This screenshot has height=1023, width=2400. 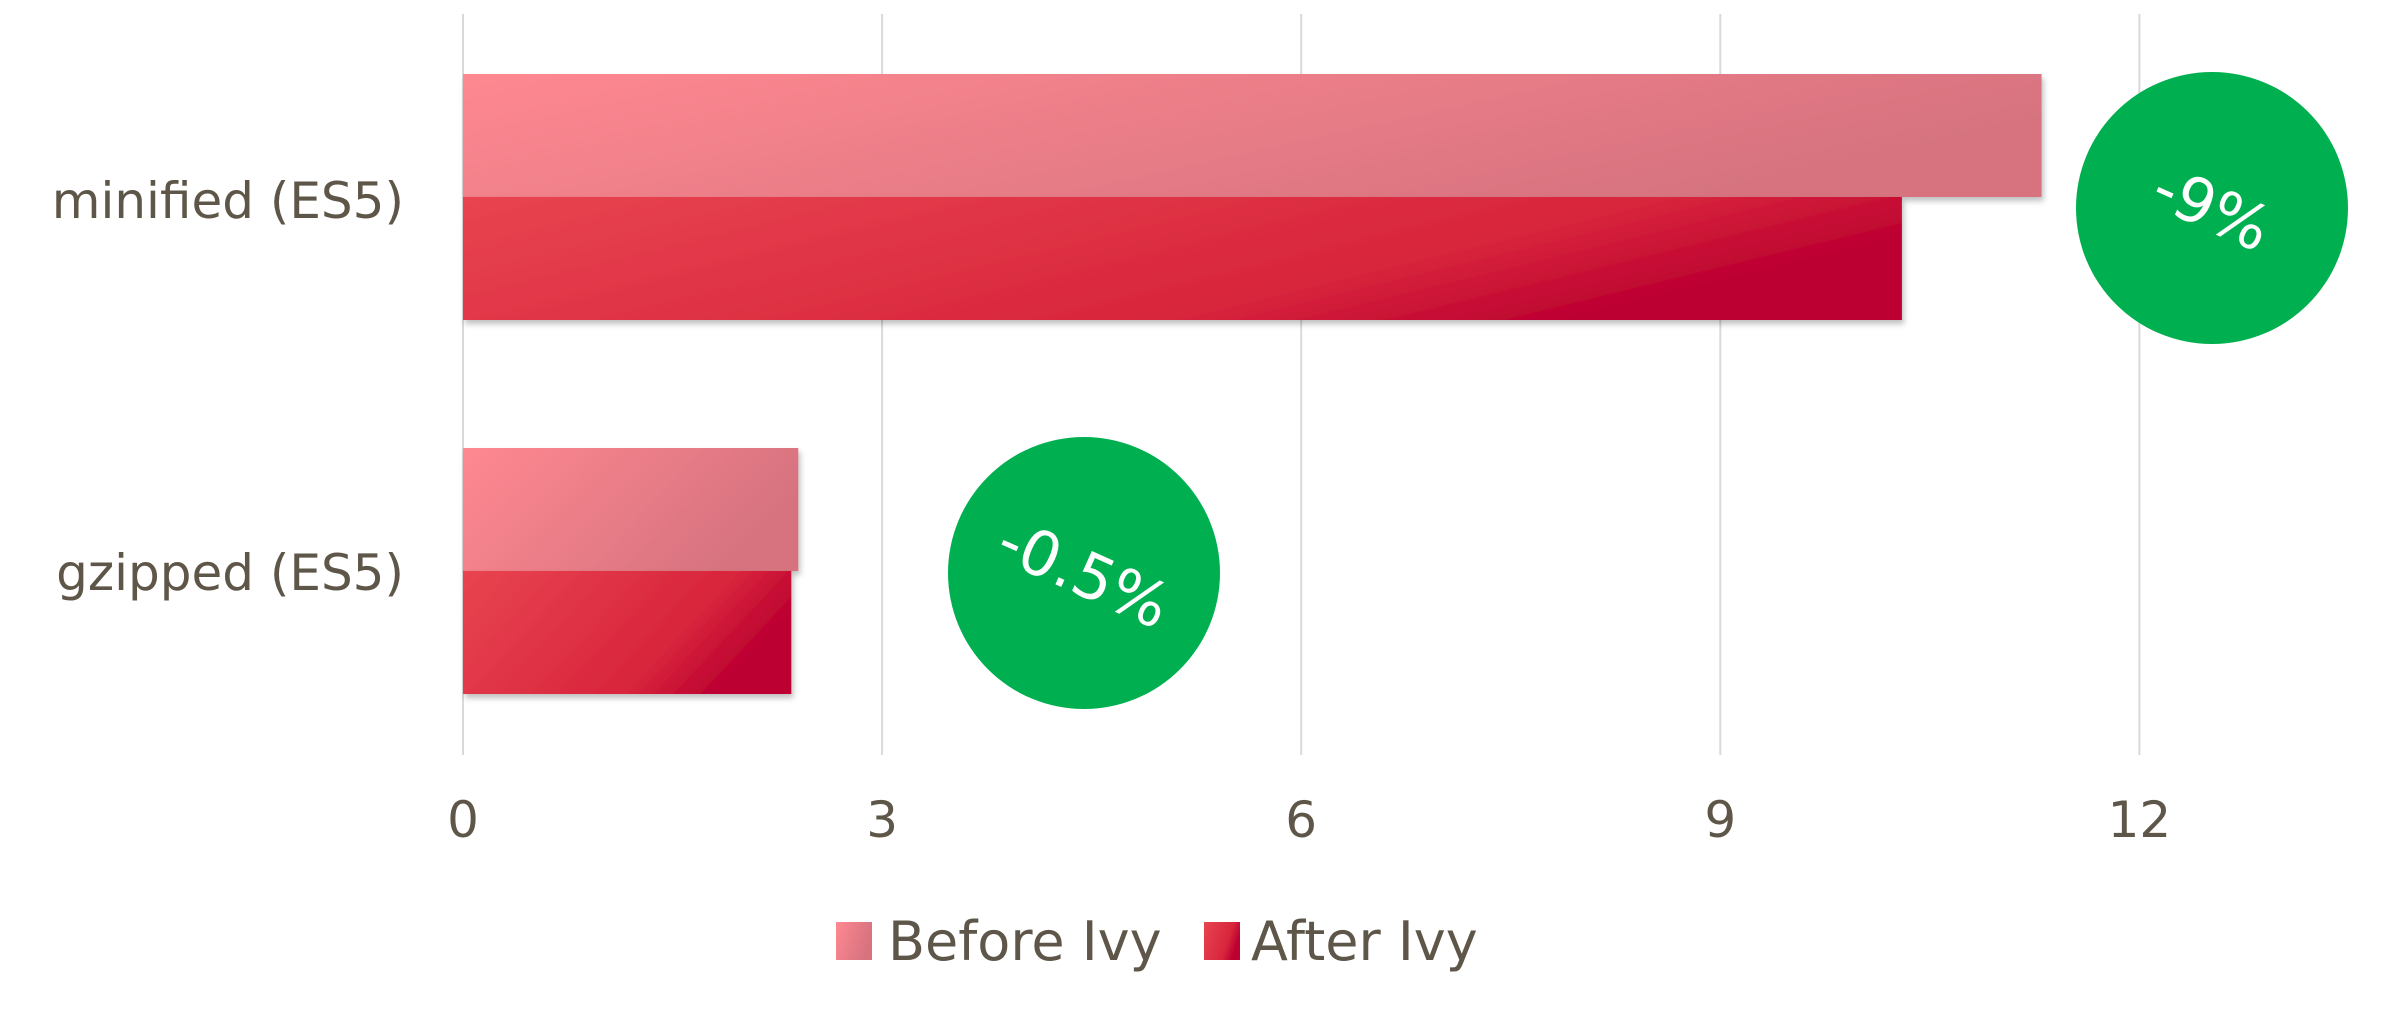 I want to click on y-axis: minified (ES5) gzipped (ES5), so click(x=228, y=387).